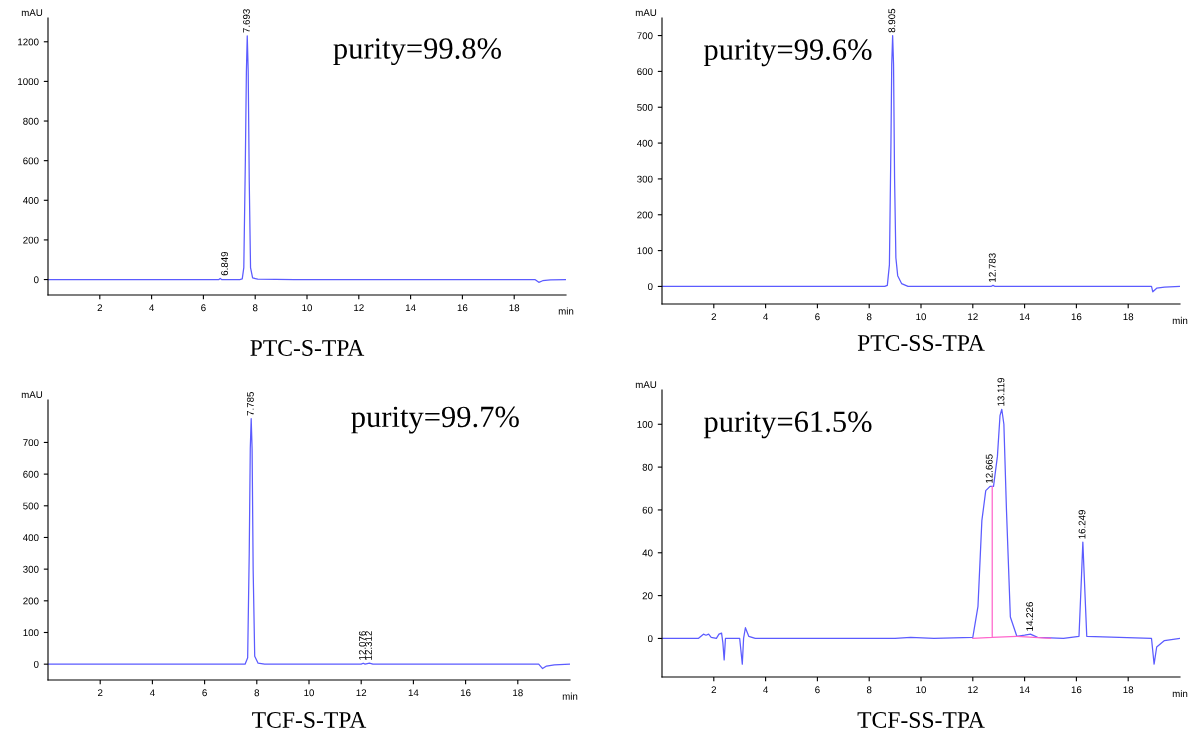  What do you see at coordinates (647, 510) in the screenshot?
I see `y-tick-label: 60` at bounding box center [647, 510].